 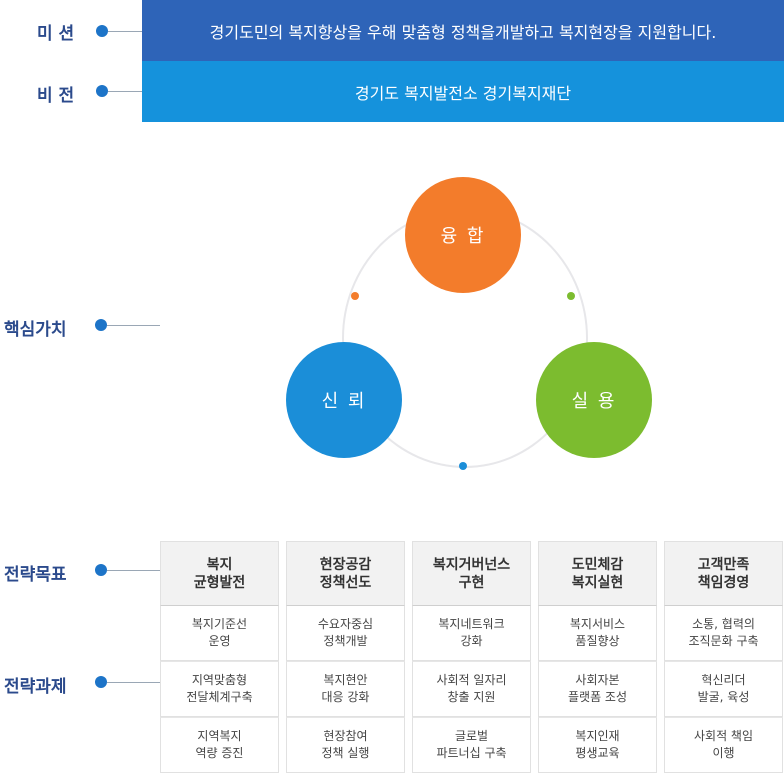 What do you see at coordinates (345, 633) in the screenshot?
I see `strategic-task: 수요자중심 정책개발` at bounding box center [345, 633].